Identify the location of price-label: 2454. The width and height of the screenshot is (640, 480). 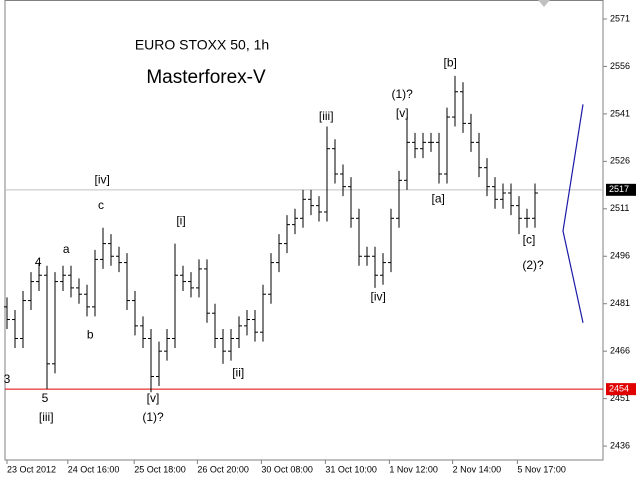
(619, 389).